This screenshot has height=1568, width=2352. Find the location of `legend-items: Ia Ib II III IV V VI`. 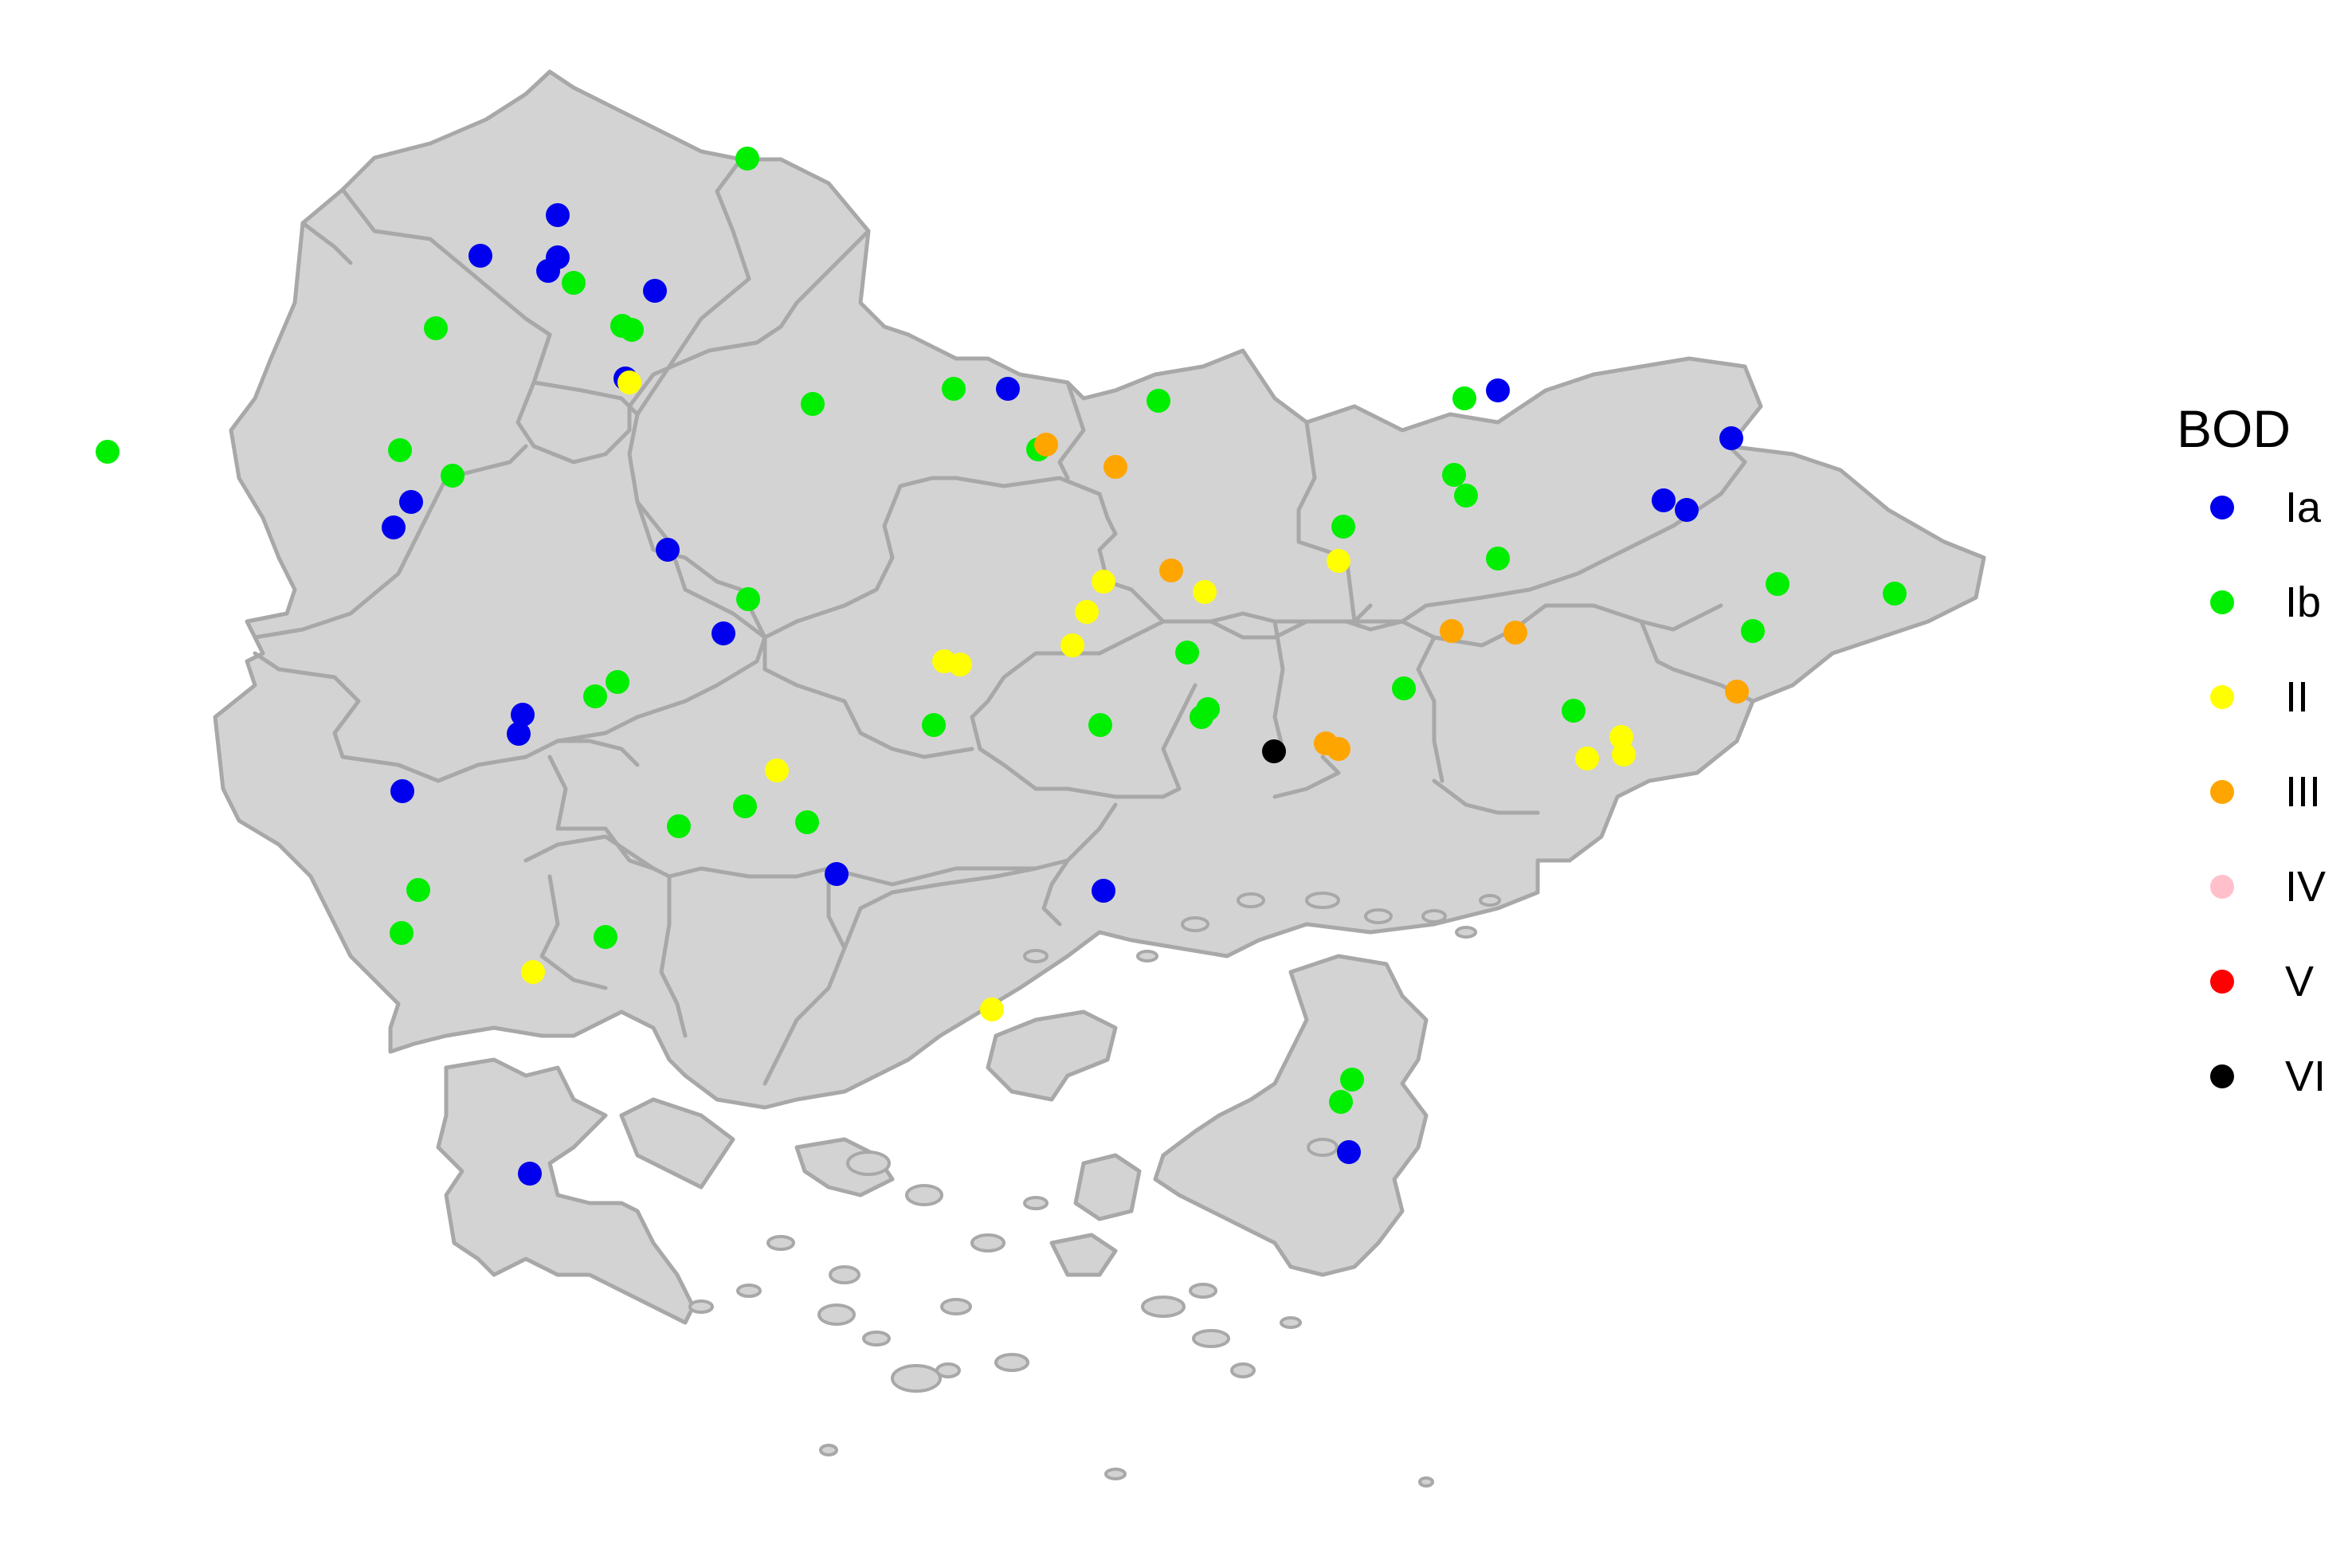

legend-items: Ia Ib II III IV V VI is located at coordinates (2259, 811).